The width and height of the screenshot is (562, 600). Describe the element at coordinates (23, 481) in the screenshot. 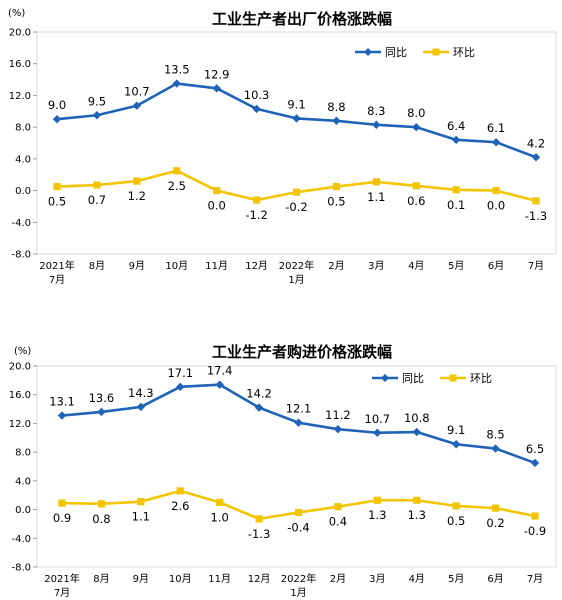

I see `y-tick-label: 4.0` at that location.